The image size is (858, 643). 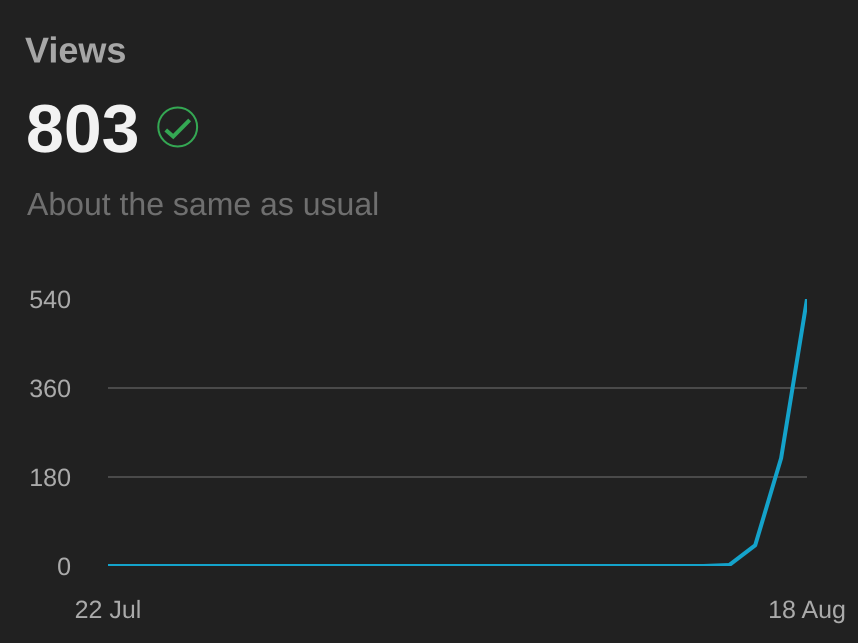 I want to click on x-tick-label: 18 Aug, so click(x=807, y=610).